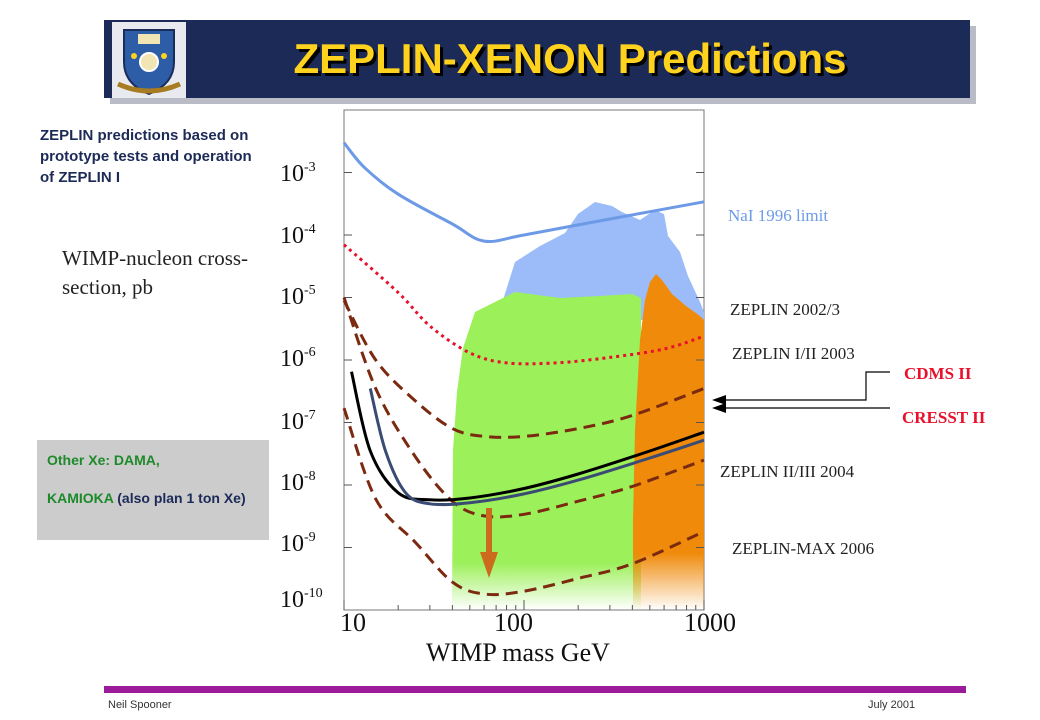 The width and height of the screenshot is (1040, 720). Describe the element at coordinates (787, 471) in the screenshot. I see `label-zeplin-2004: ZEPLIN II/III 2004` at that location.